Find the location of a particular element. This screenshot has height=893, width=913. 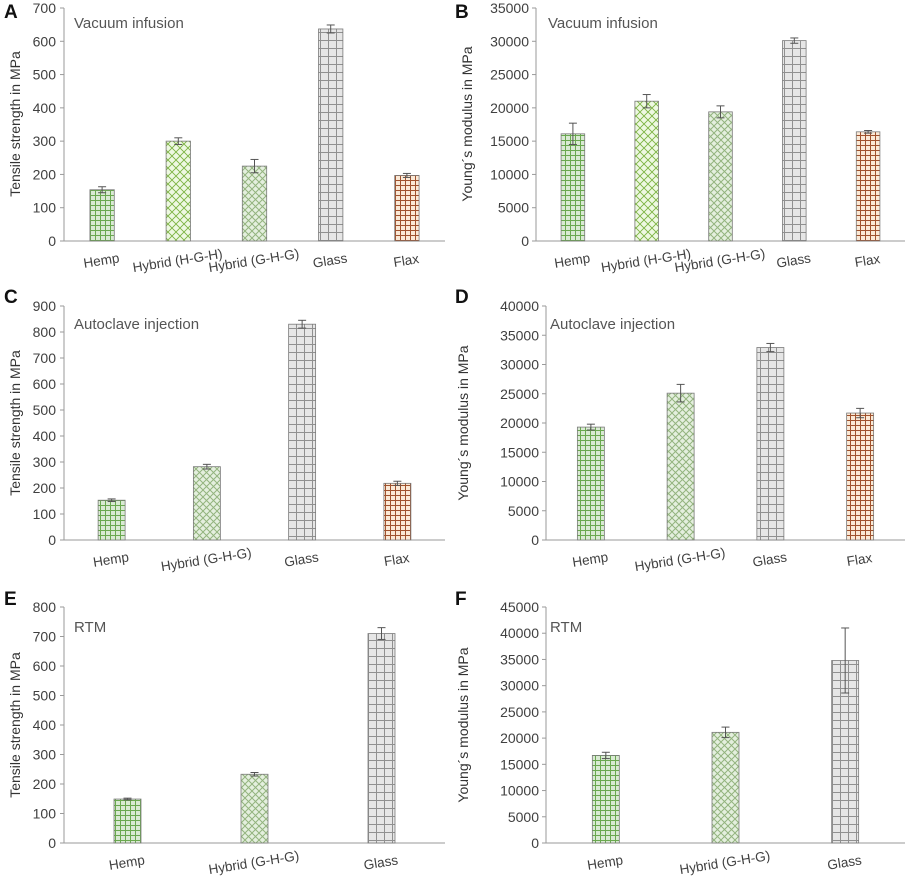

panel-letter: F is located at coordinates (461, 599).